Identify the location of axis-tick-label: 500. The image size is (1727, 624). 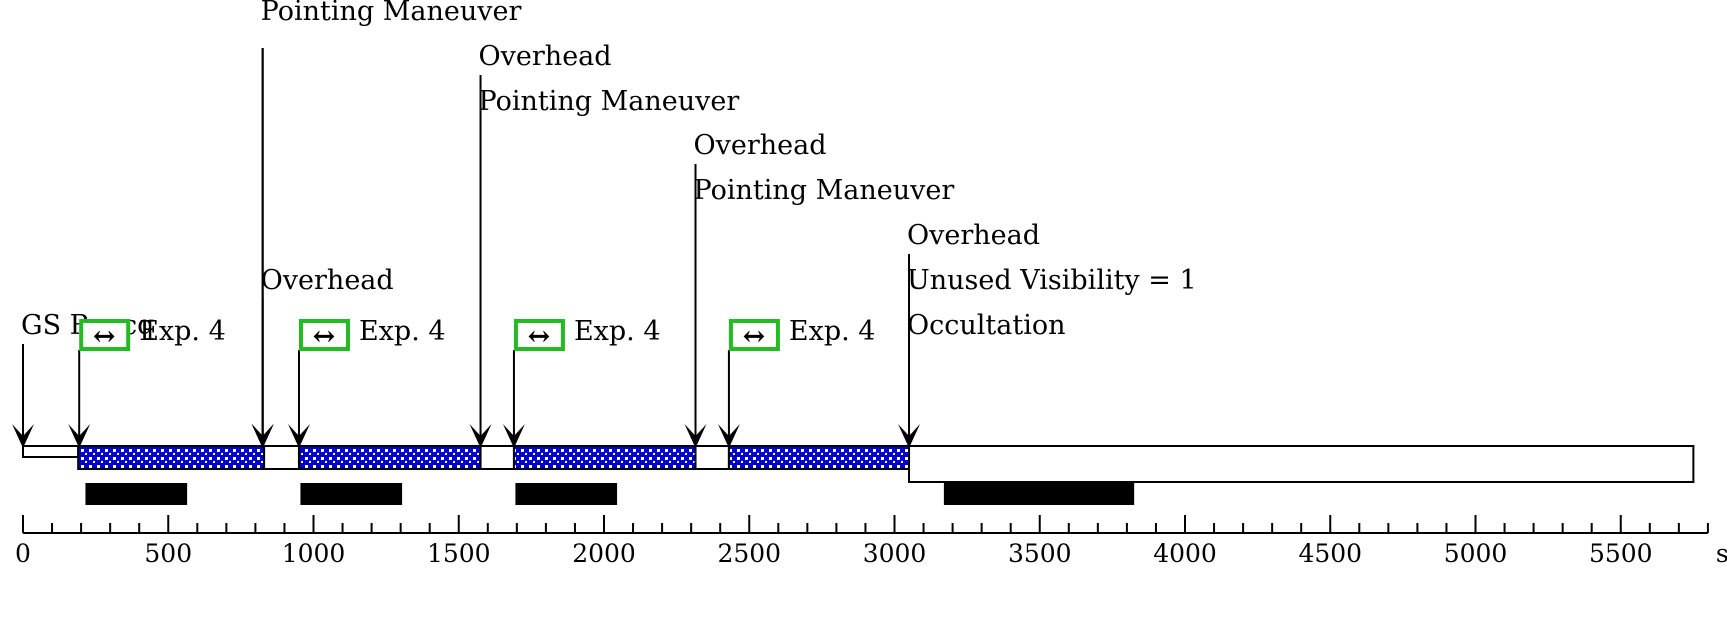
(168, 553).